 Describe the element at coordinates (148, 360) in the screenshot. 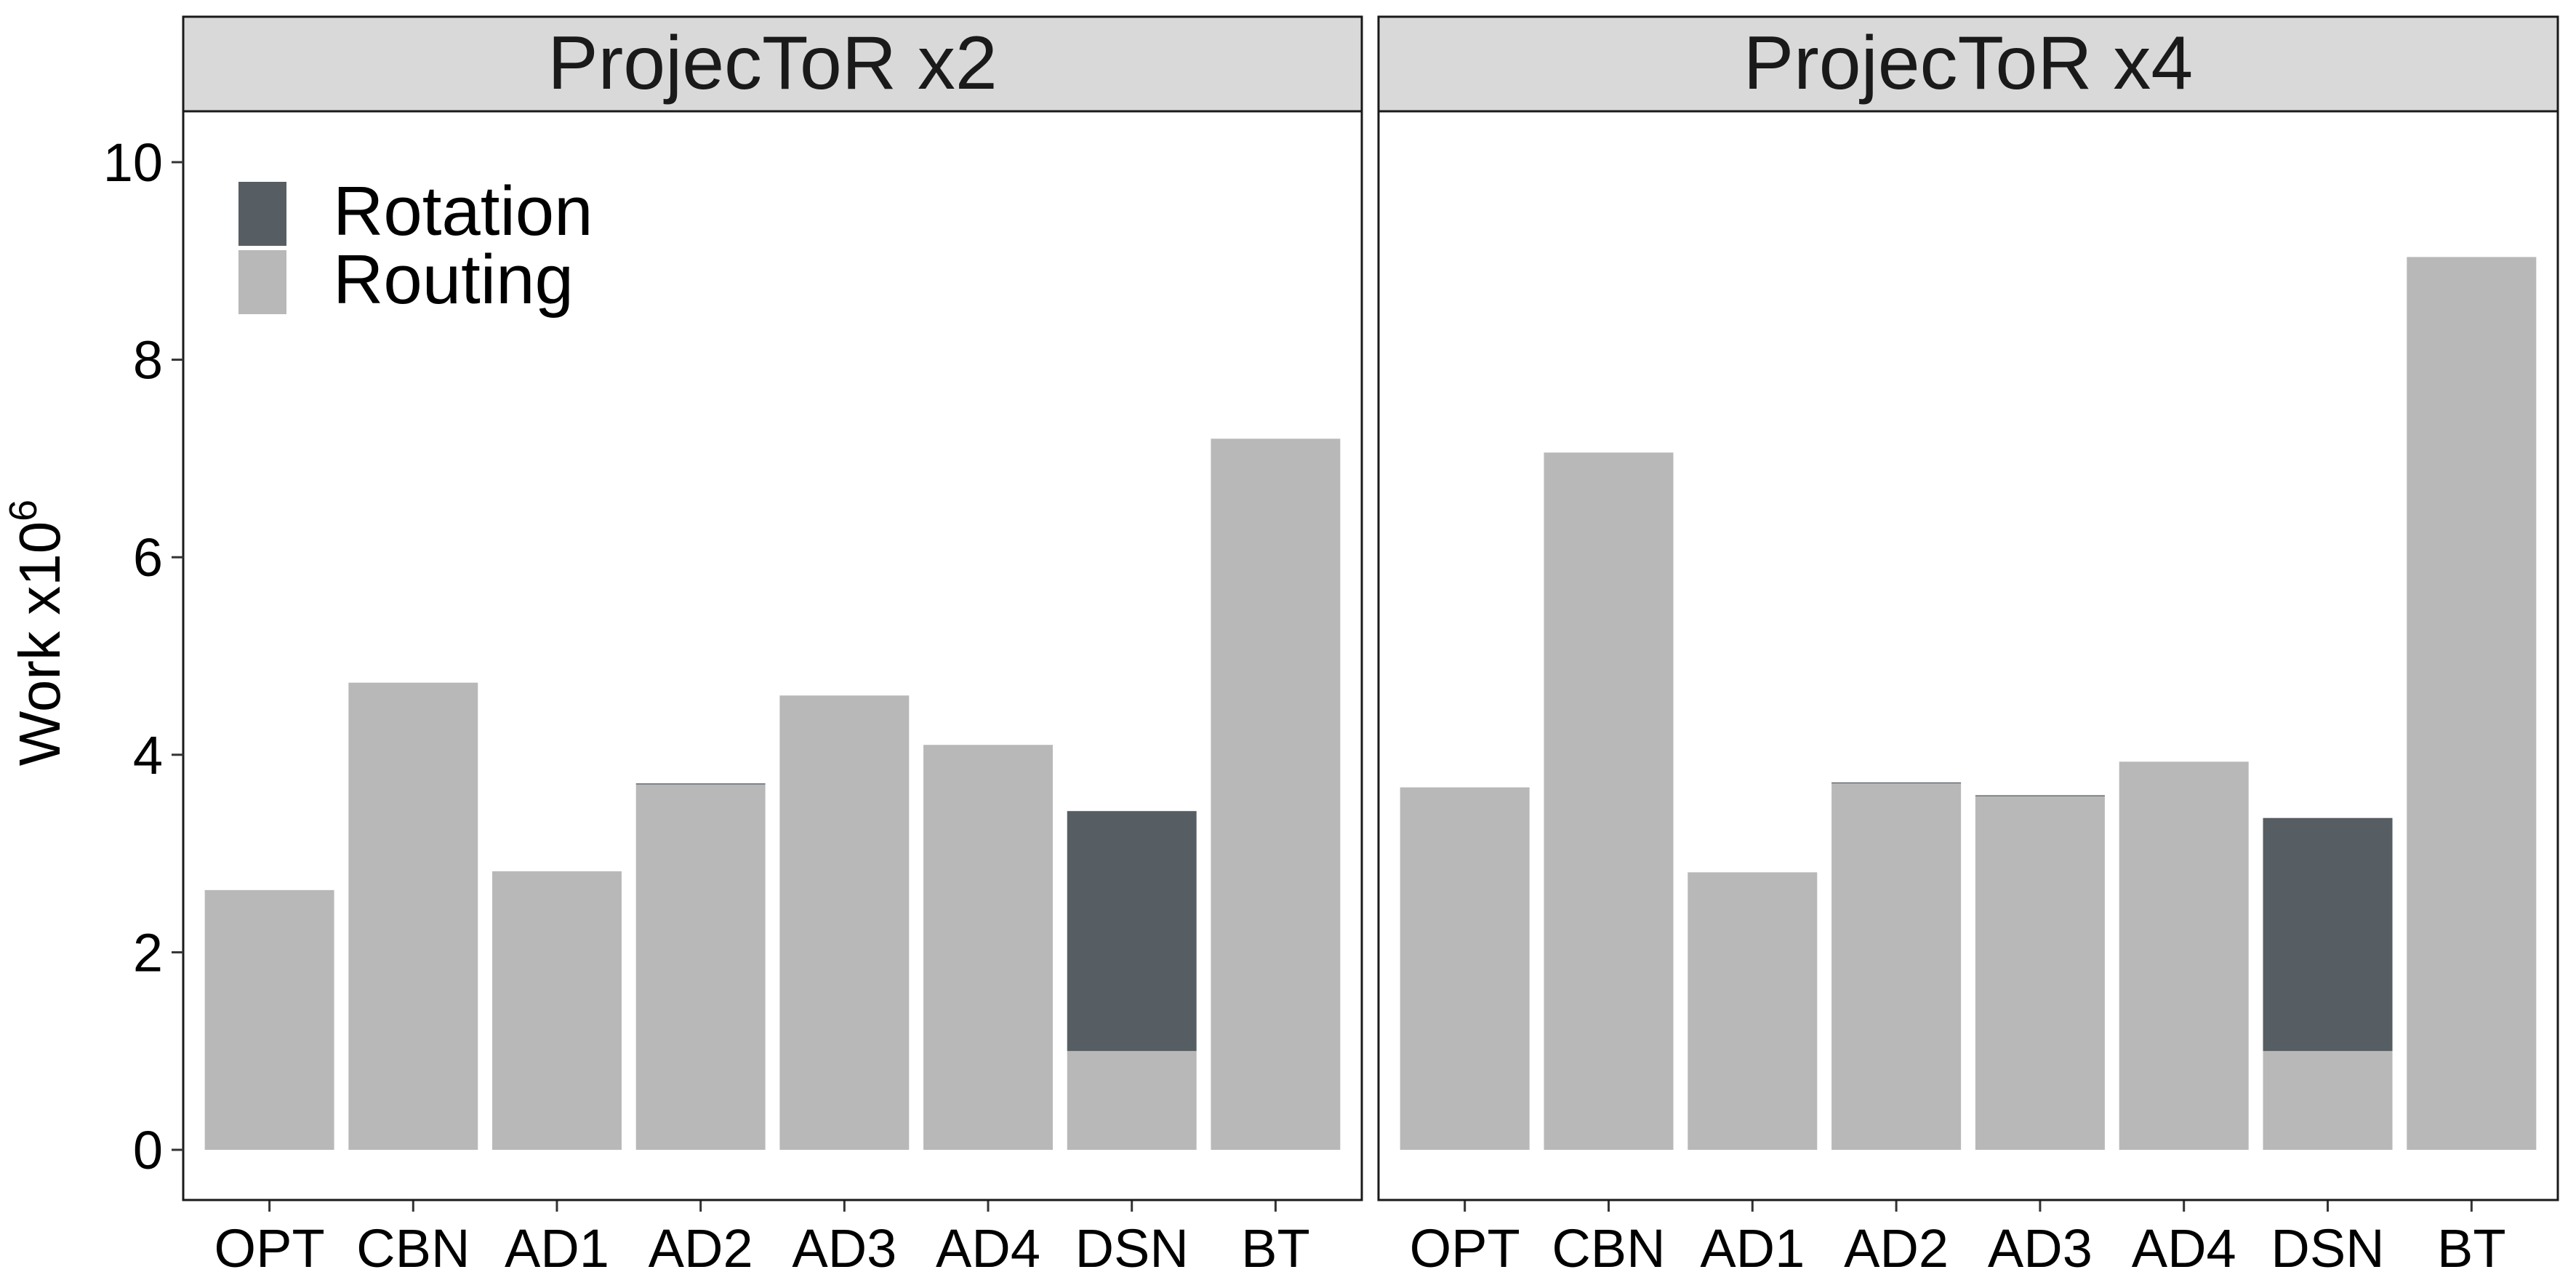

I see `y-tick-label: 8` at that location.